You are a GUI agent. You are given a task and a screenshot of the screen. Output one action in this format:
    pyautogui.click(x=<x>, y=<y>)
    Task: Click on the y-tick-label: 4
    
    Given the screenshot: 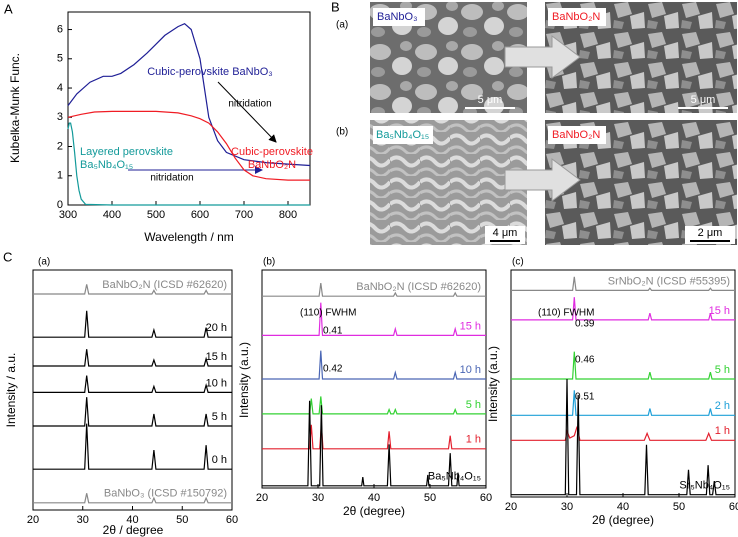 What is the action you would take?
    pyautogui.click(x=60, y=88)
    